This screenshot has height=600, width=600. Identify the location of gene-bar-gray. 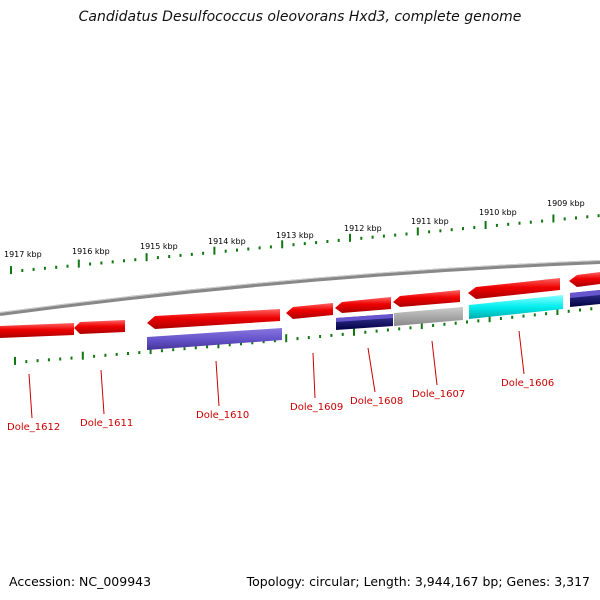
(428, 316).